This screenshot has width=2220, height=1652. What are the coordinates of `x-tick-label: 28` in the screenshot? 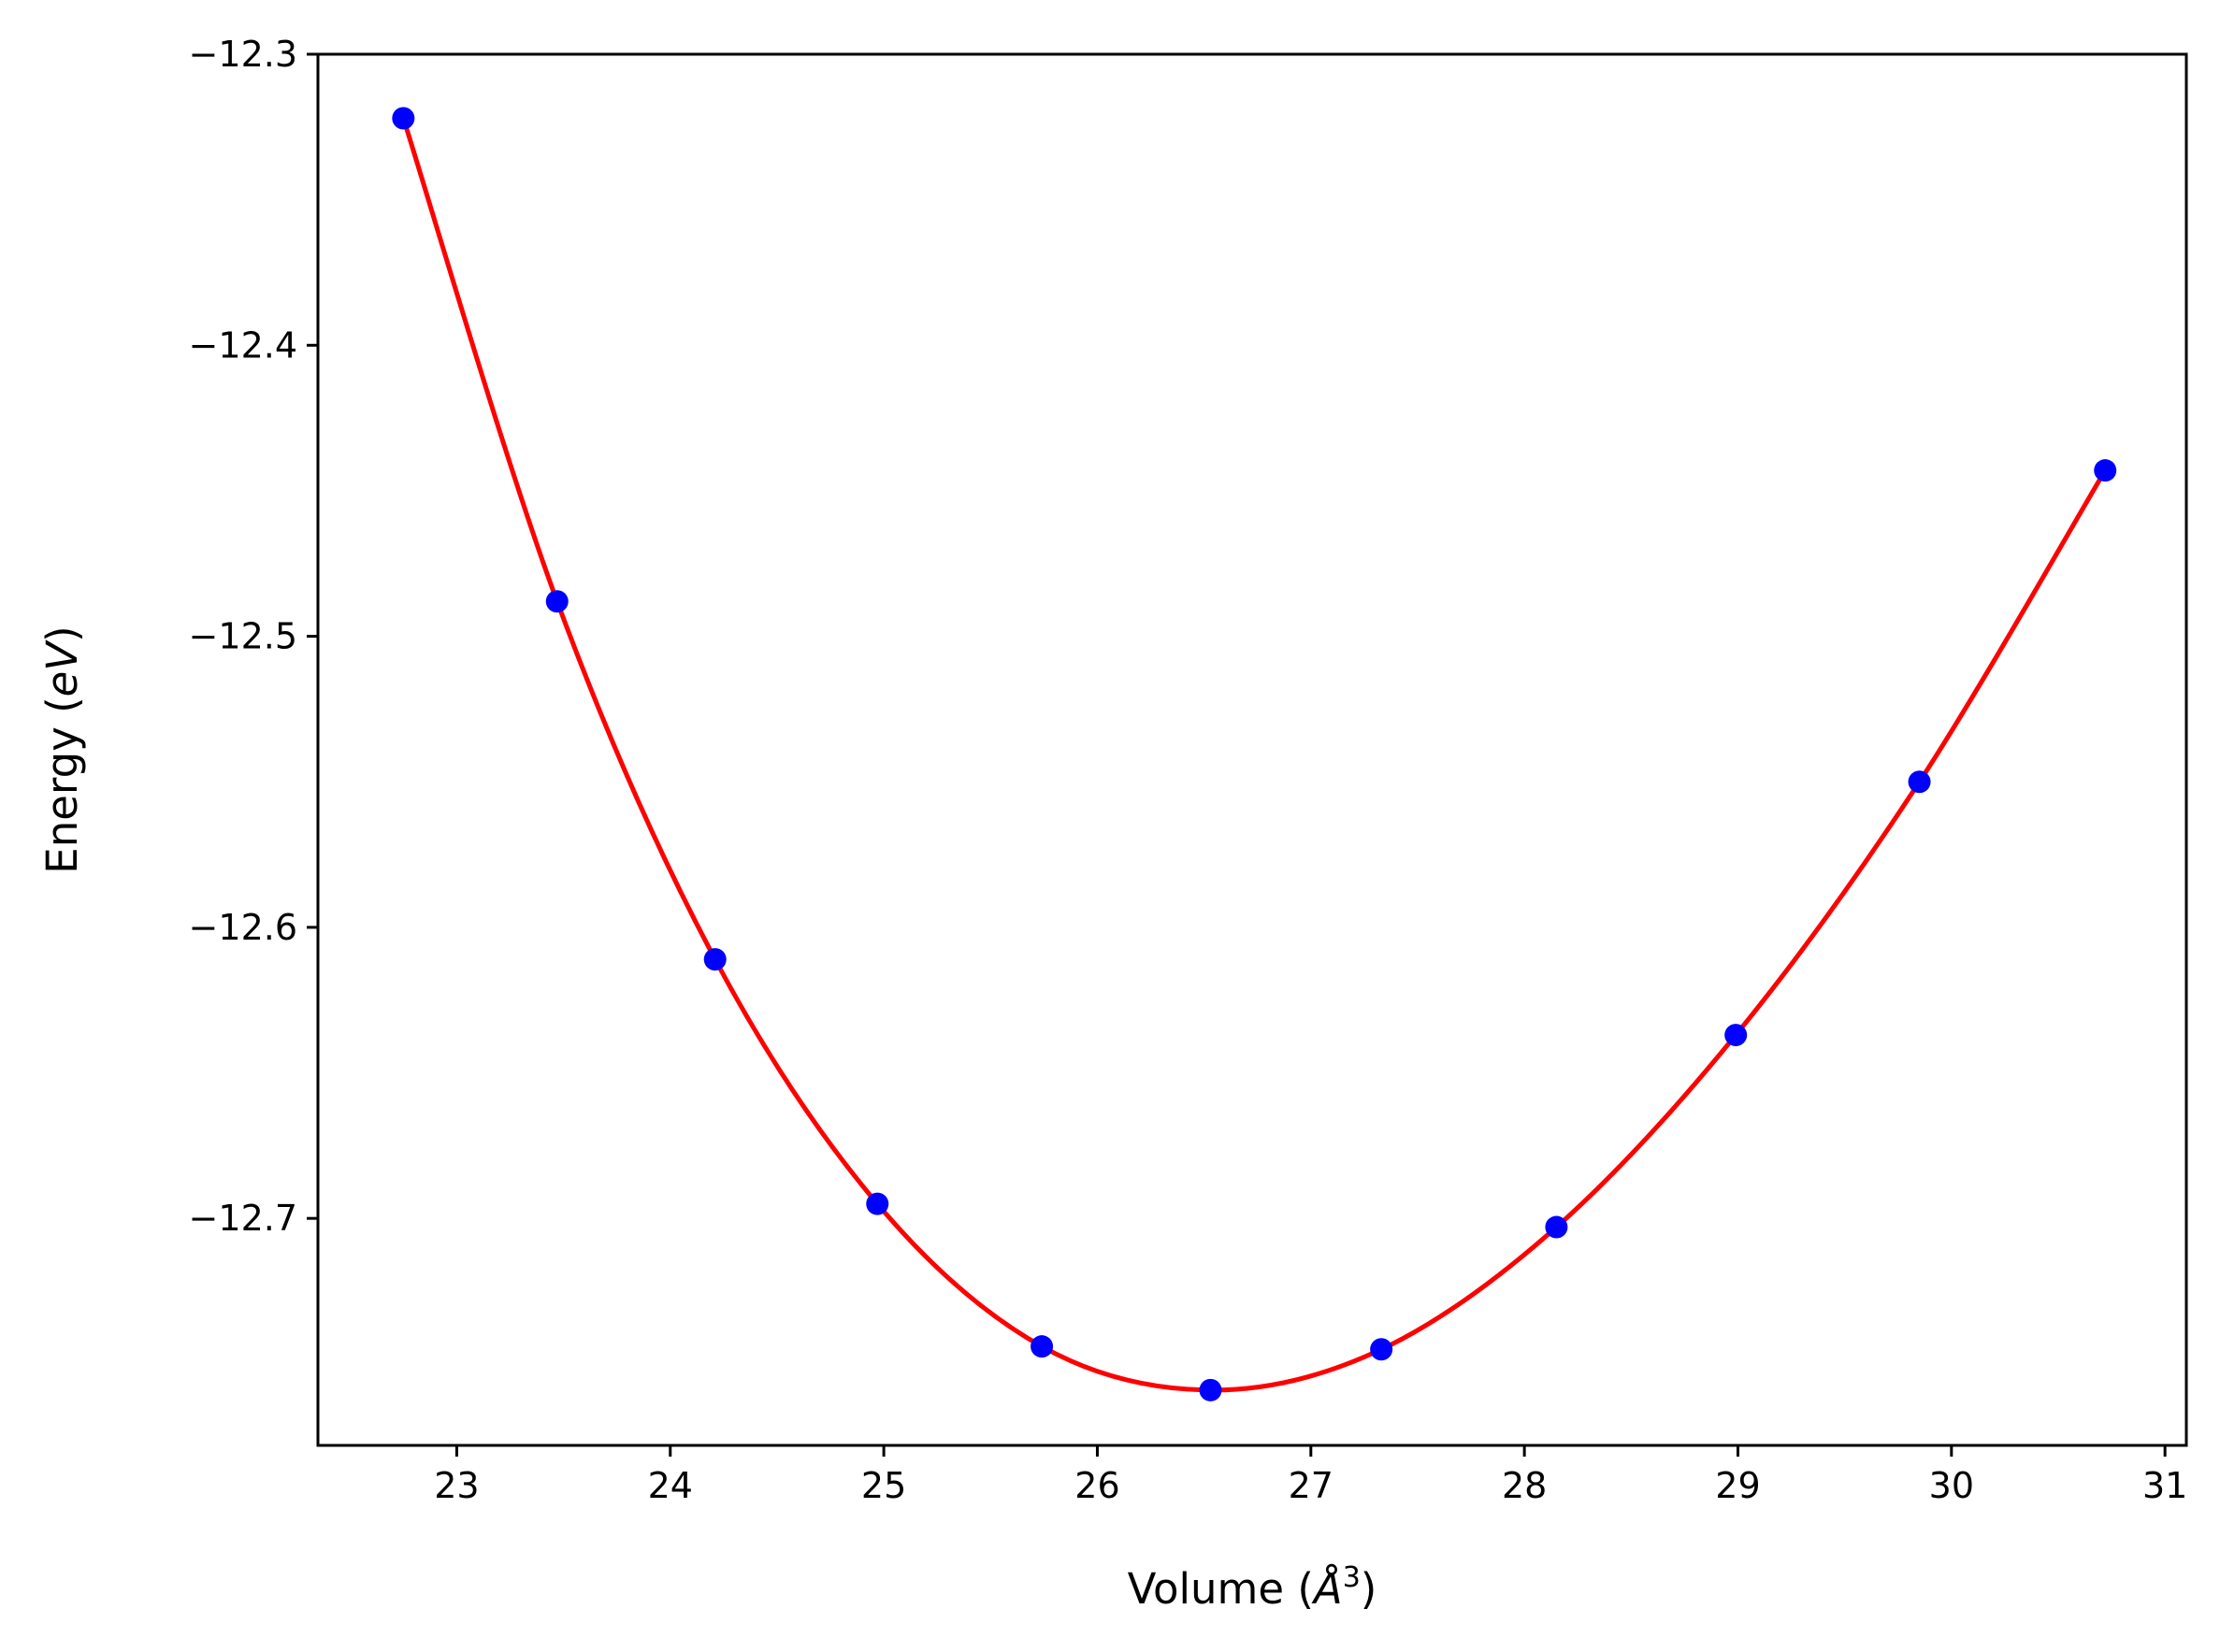 It's located at (1524, 1486).